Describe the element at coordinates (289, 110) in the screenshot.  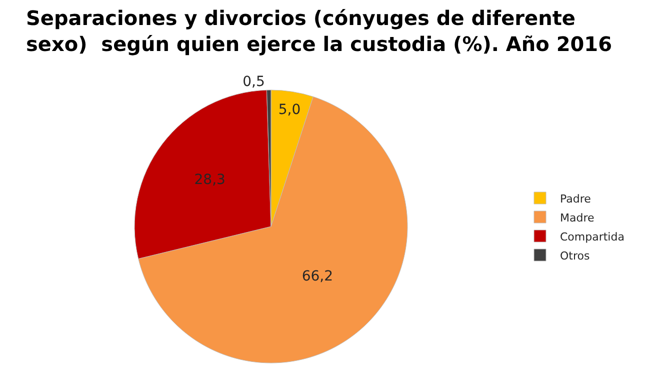
I see `data-label: 5,0` at that location.